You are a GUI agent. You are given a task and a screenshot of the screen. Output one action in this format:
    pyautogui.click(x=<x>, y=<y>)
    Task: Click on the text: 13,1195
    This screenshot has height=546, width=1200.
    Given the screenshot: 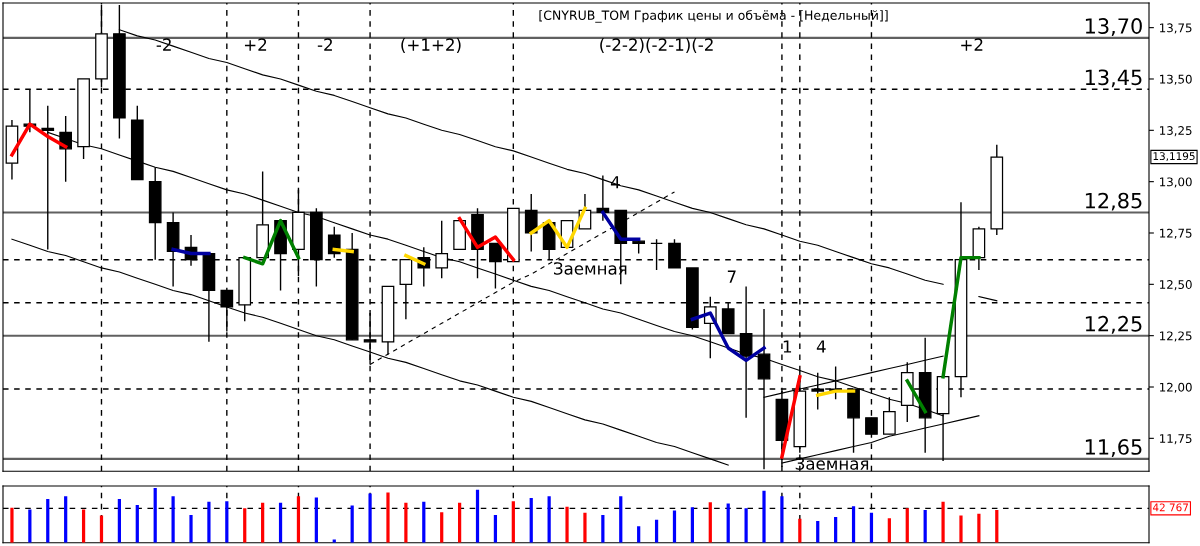 What is the action you would take?
    pyautogui.click(x=1174, y=157)
    